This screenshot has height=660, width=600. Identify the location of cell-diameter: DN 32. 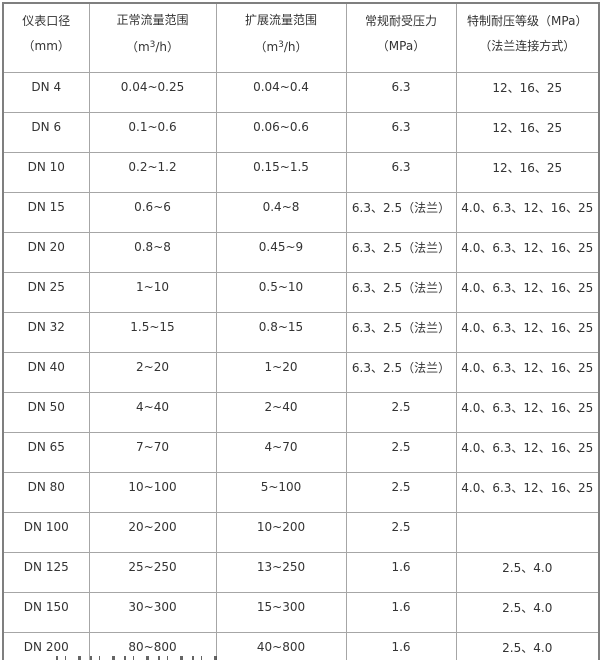
(46, 332).